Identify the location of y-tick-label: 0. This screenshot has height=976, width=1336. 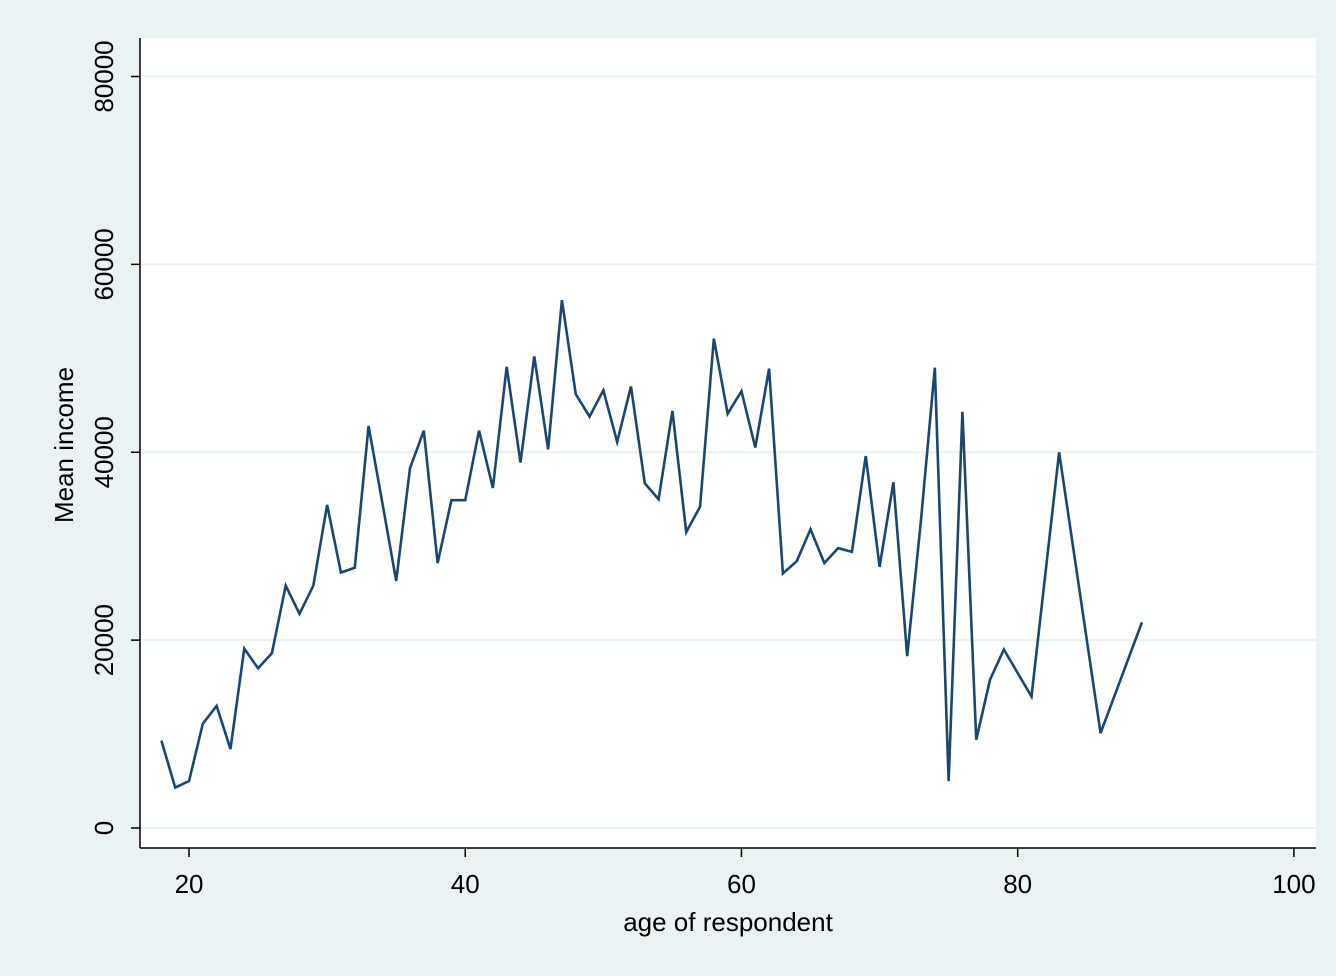
(104, 828).